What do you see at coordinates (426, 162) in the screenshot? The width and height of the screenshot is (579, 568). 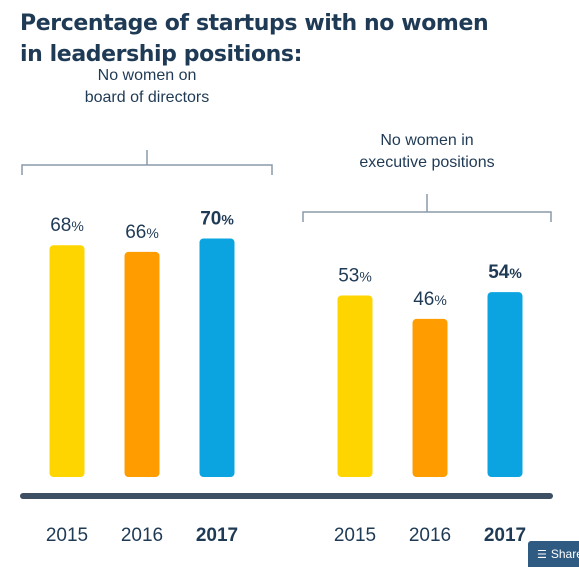 I see `group-label: executive positions` at bounding box center [426, 162].